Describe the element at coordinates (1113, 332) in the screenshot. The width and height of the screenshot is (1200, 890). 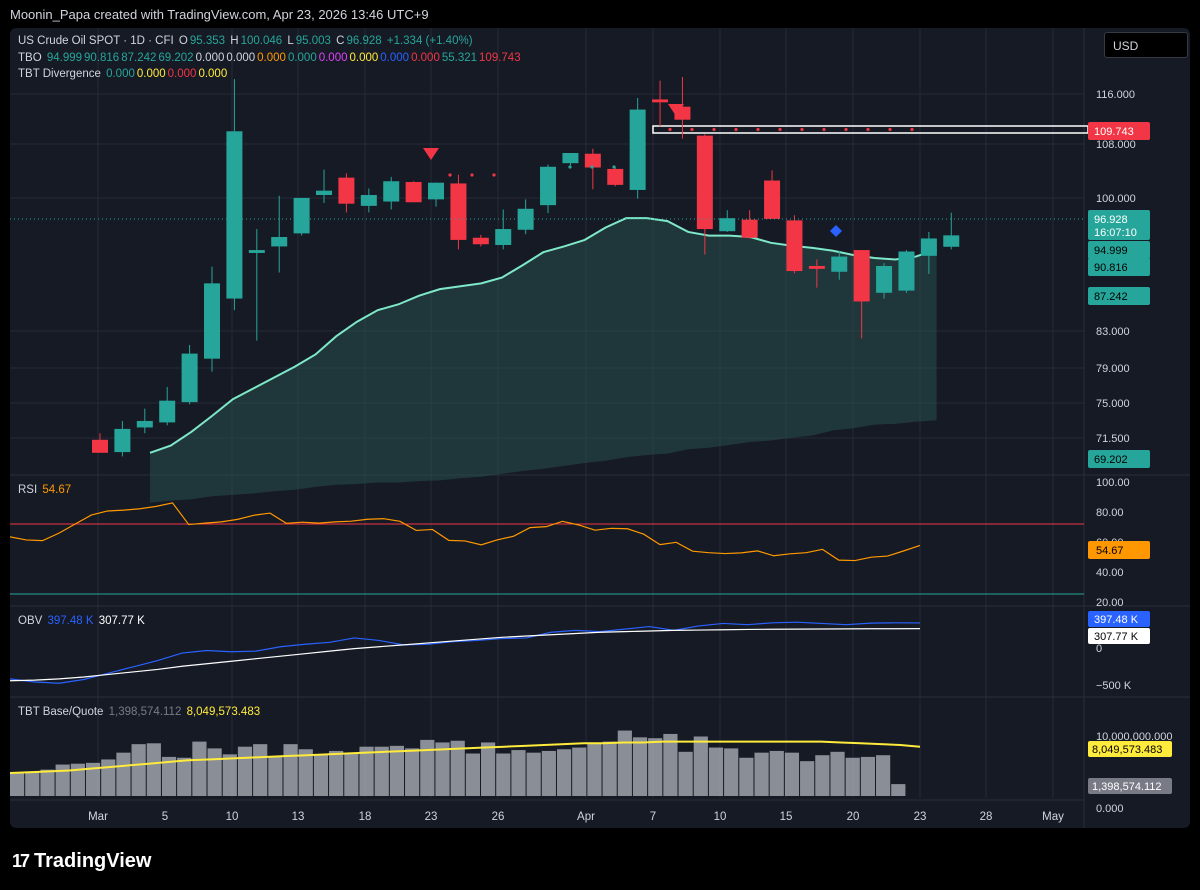
I see `price-tick-3: 83.000` at that location.